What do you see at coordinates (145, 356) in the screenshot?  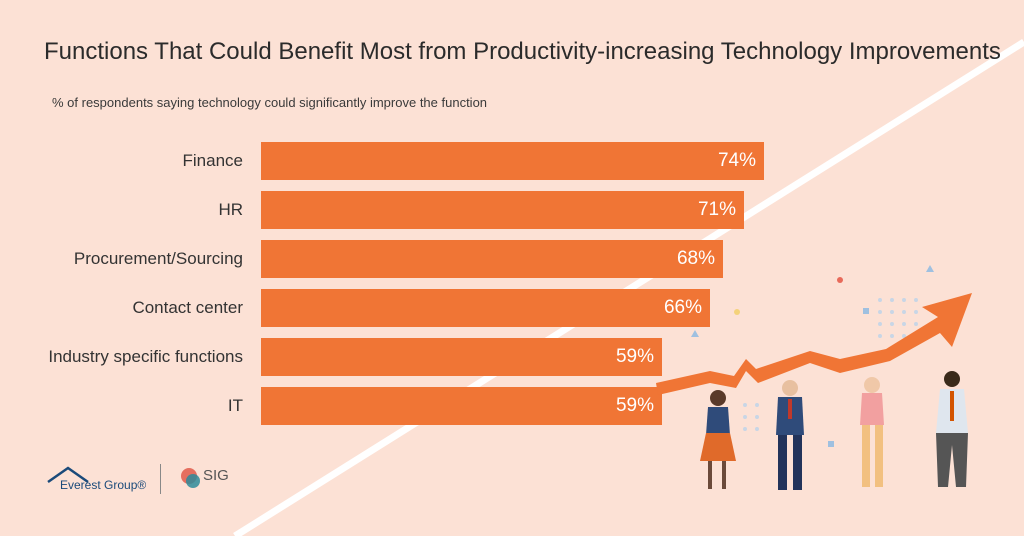 I see `category-label: Industry specific functions` at bounding box center [145, 356].